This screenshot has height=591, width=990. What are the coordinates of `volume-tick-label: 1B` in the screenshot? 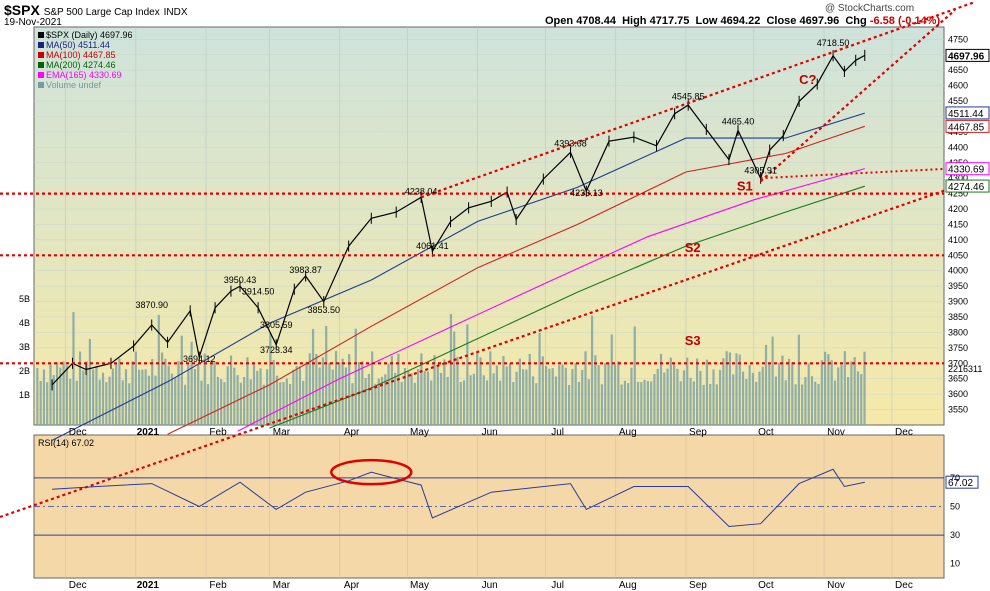 It's located at (24, 395).